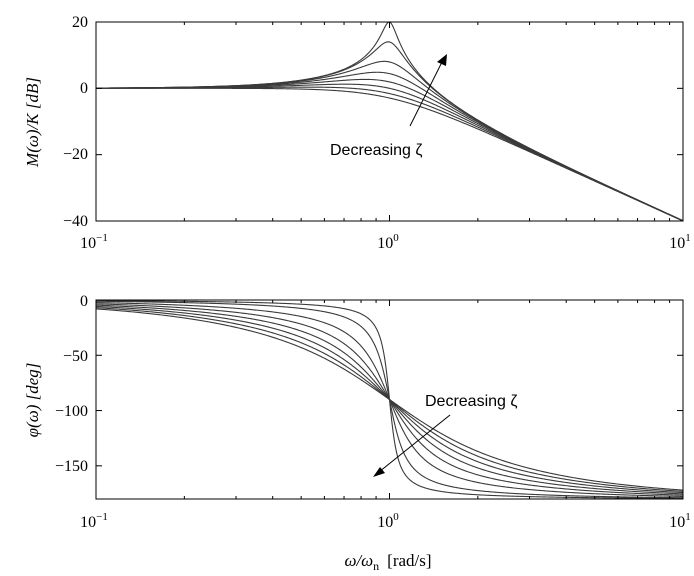  Describe the element at coordinates (680, 521) in the screenshot. I see `phase-xtick-label: 10¹` at that location.